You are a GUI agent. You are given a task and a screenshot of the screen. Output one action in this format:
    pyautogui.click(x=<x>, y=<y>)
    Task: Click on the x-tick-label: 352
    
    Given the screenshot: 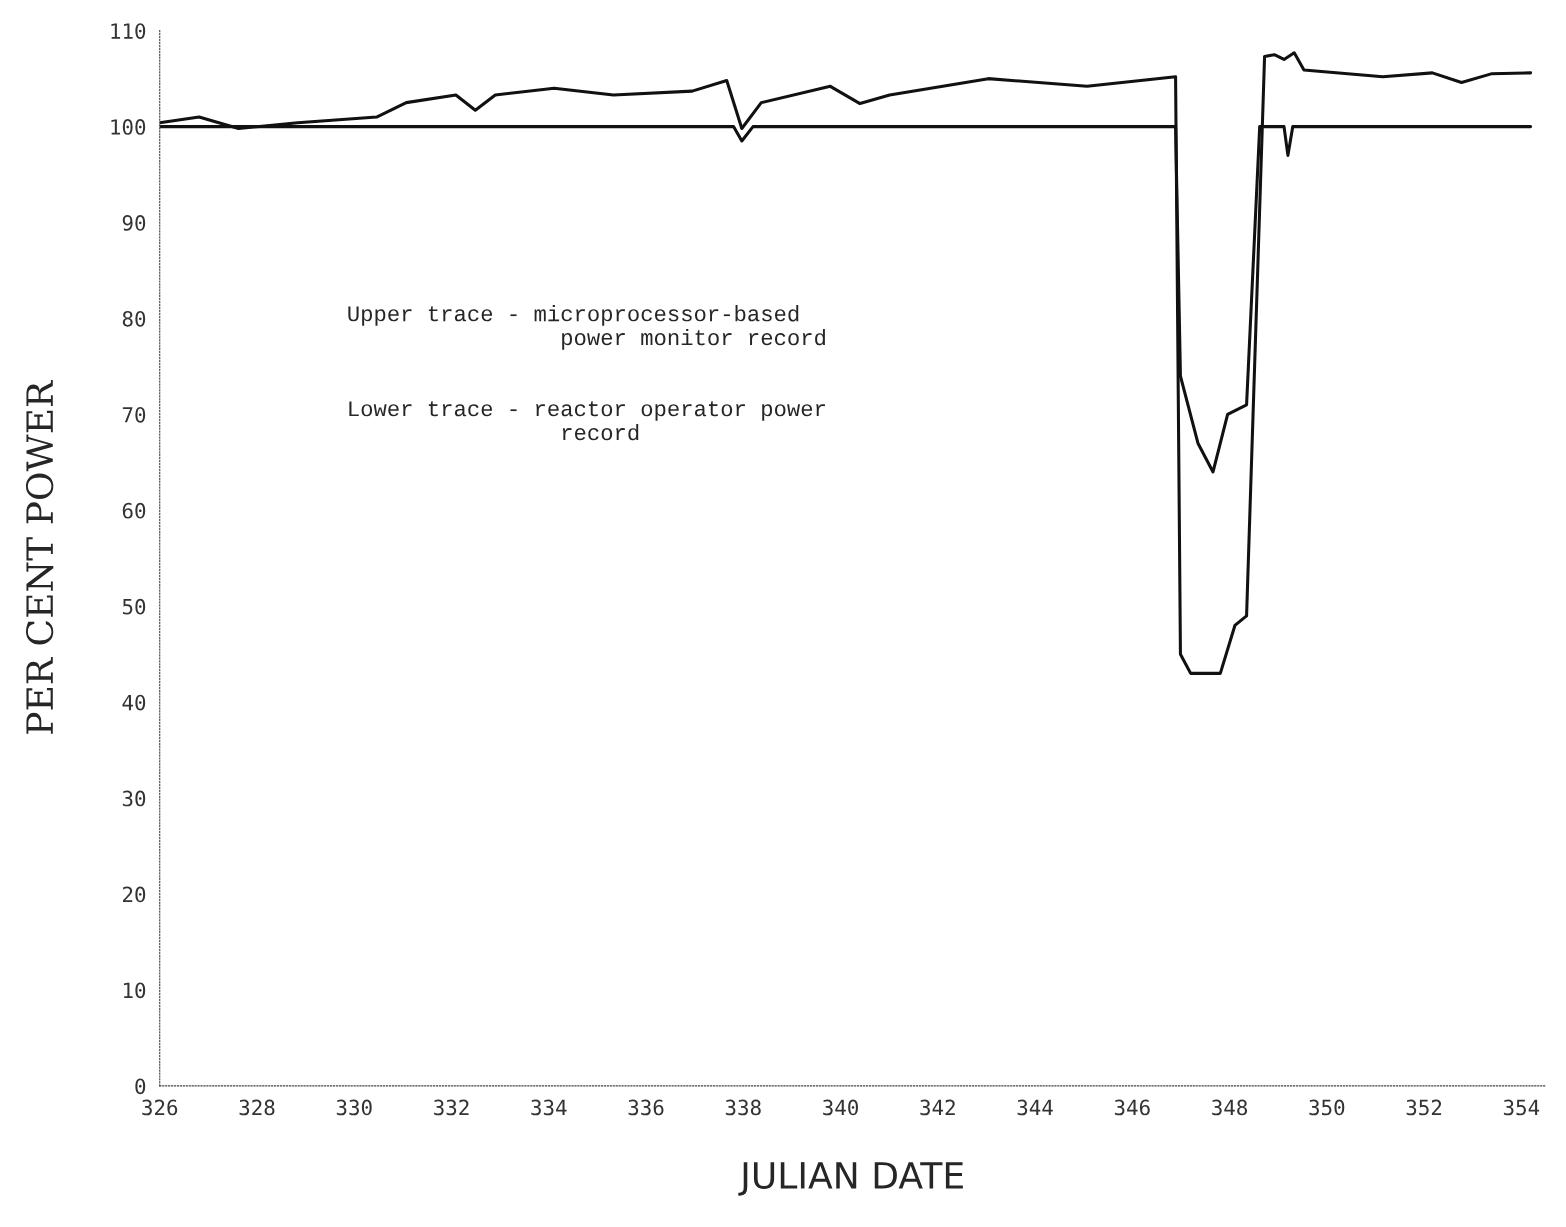 What is the action you would take?
    pyautogui.click(x=1424, y=1107)
    